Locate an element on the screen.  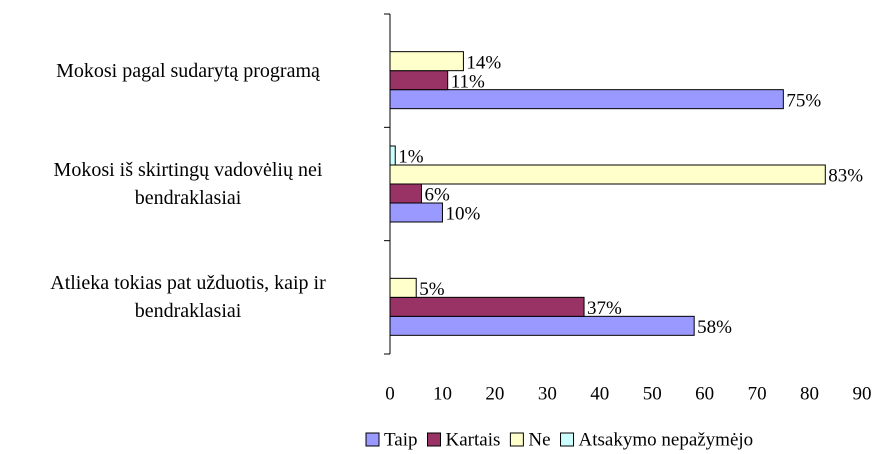
x-tick-label: 0 is located at coordinates (390, 393).